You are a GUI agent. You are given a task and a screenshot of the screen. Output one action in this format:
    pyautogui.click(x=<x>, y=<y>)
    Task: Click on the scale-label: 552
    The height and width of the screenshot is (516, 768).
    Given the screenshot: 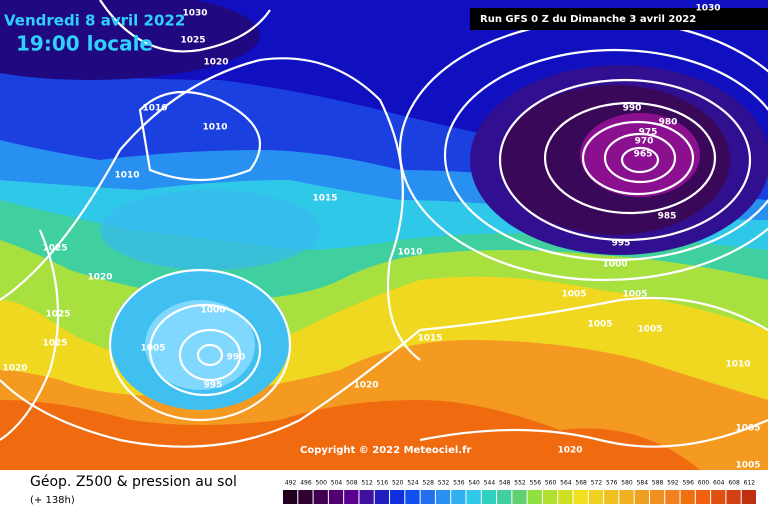 What is the action you would take?
    pyautogui.click(x=520, y=483)
    